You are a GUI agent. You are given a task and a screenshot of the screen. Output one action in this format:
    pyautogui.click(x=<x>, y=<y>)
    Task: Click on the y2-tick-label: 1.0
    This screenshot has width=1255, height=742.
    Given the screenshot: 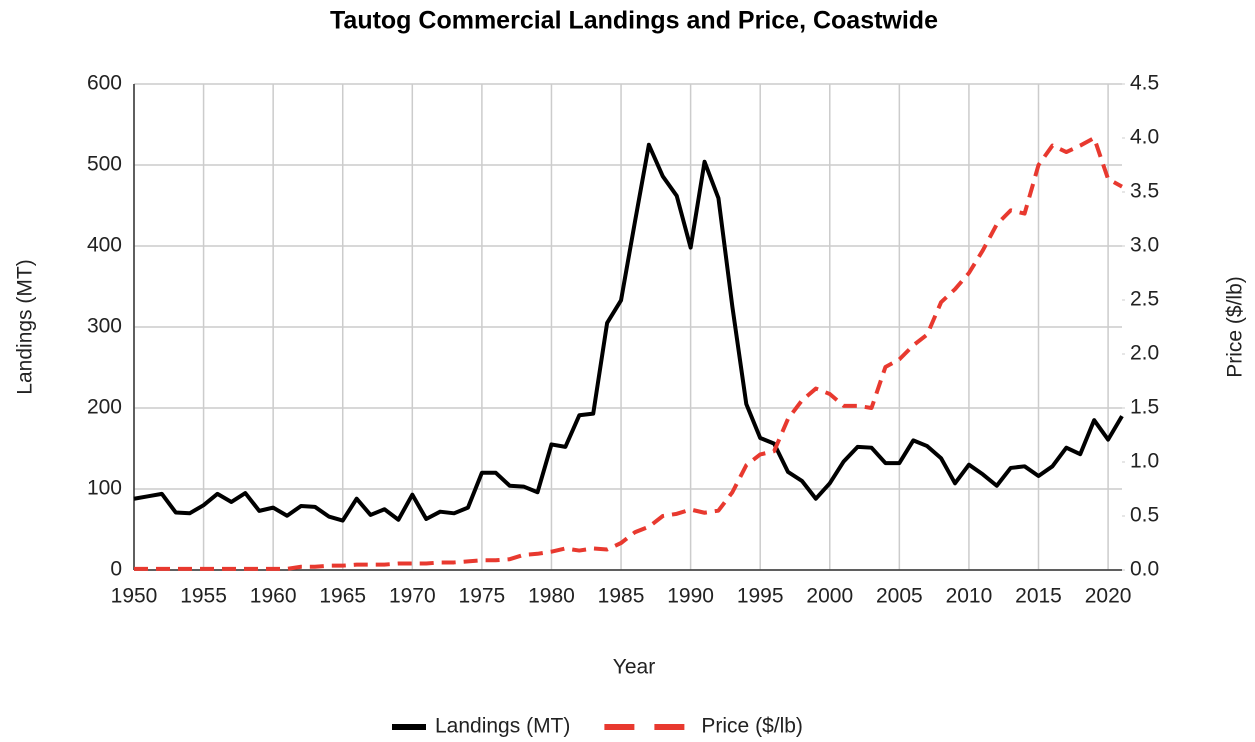 What is the action you would take?
    pyautogui.click(x=1144, y=461)
    